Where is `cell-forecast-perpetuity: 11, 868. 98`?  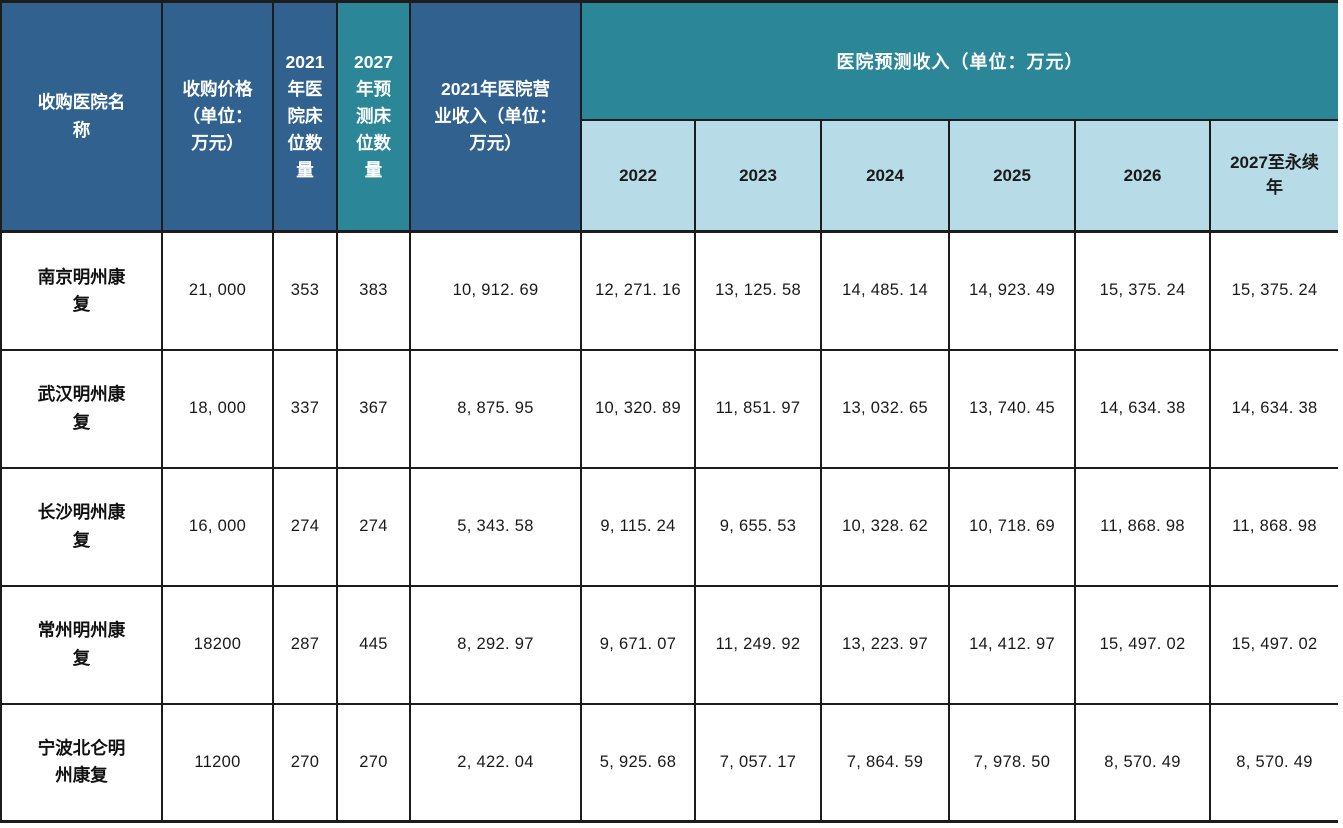 cell-forecast-perpetuity: 11, 868. 98 is located at coordinates (1273, 526).